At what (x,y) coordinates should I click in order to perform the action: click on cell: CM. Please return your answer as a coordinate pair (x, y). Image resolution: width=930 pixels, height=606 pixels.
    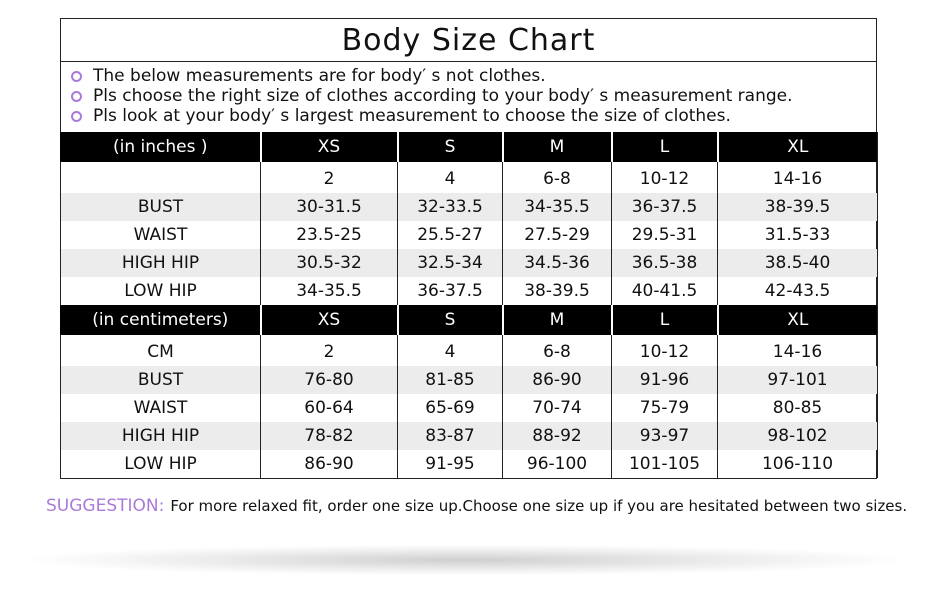
    Looking at the image, I should click on (160, 352).